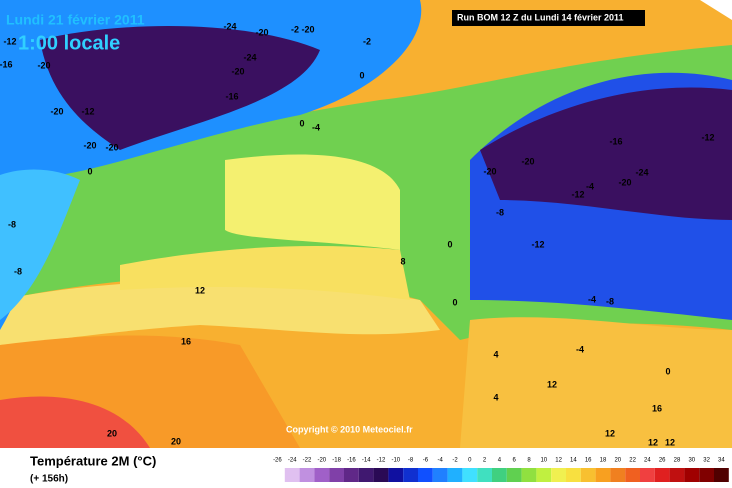 The width and height of the screenshot is (732, 488). What do you see at coordinates (349, 429) in the screenshot?
I see `copyright: Copyright © 2010 Meteociel.fr` at bounding box center [349, 429].